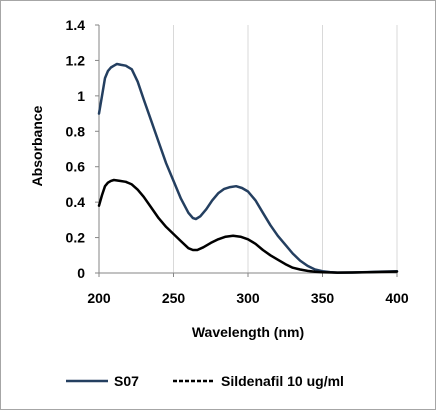  I want to click on y-tick-label: 0.8, so click(76, 131).